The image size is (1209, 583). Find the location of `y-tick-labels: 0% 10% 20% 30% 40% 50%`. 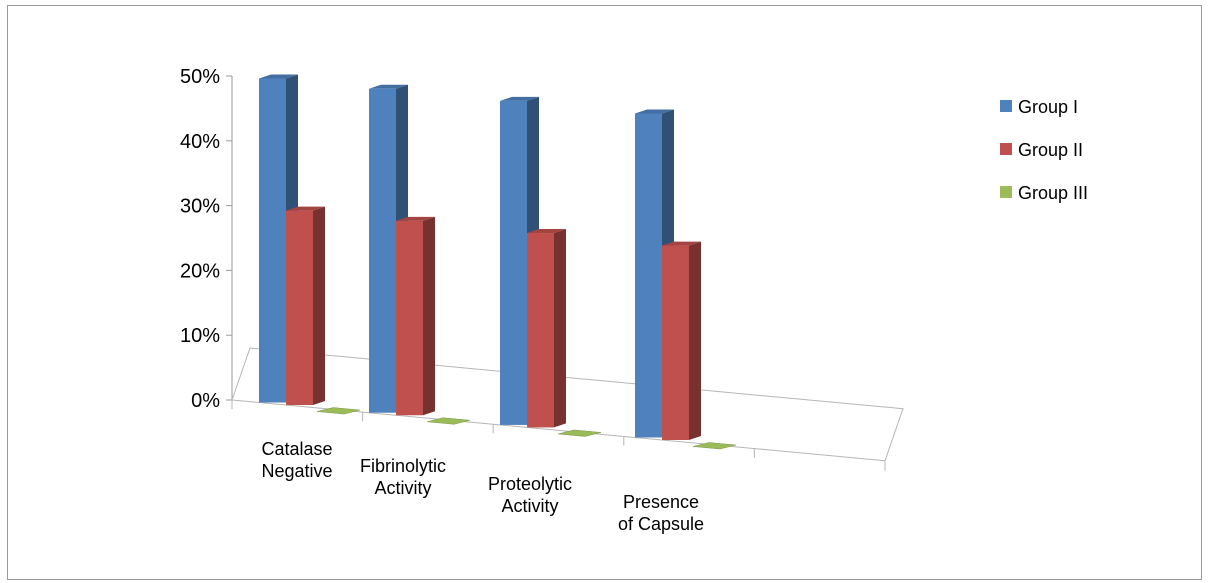

y-tick-labels: 0% 10% 20% 30% 40% 50% is located at coordinates (200, 239).